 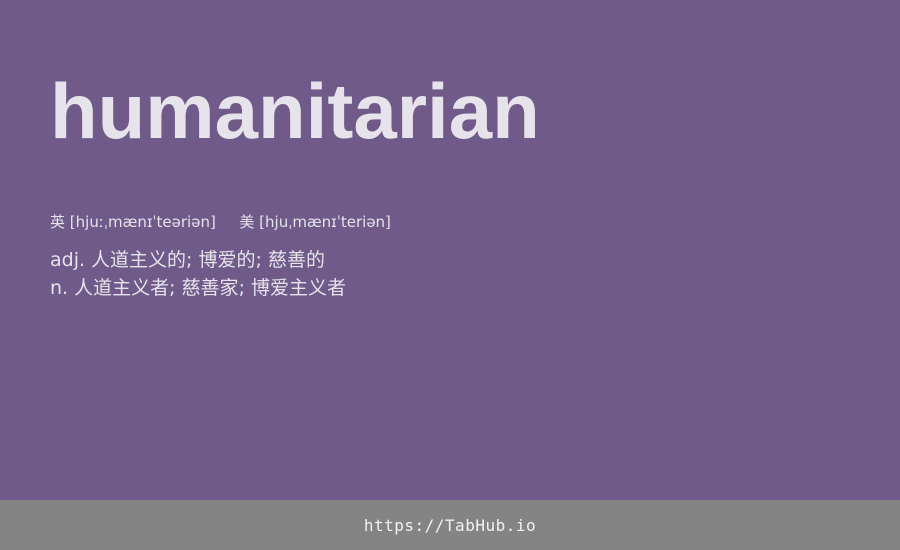 I want to click on uk-label: 英, so click(x=58, y=222).